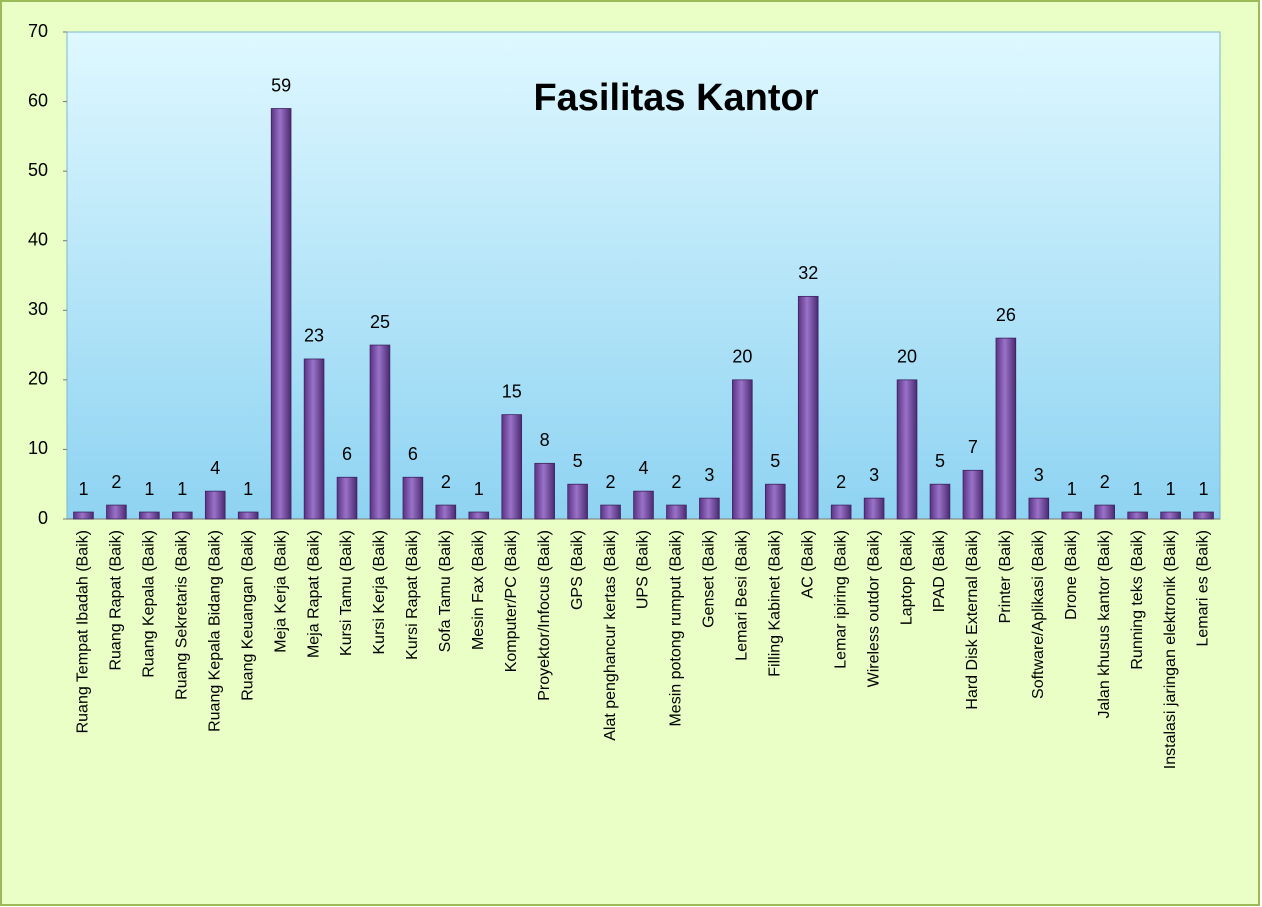 This screenshot has width=1262, height=907. Describe the element at coordinates (1006, 315) in the screenshot. I see `value-label: 26` at that location.